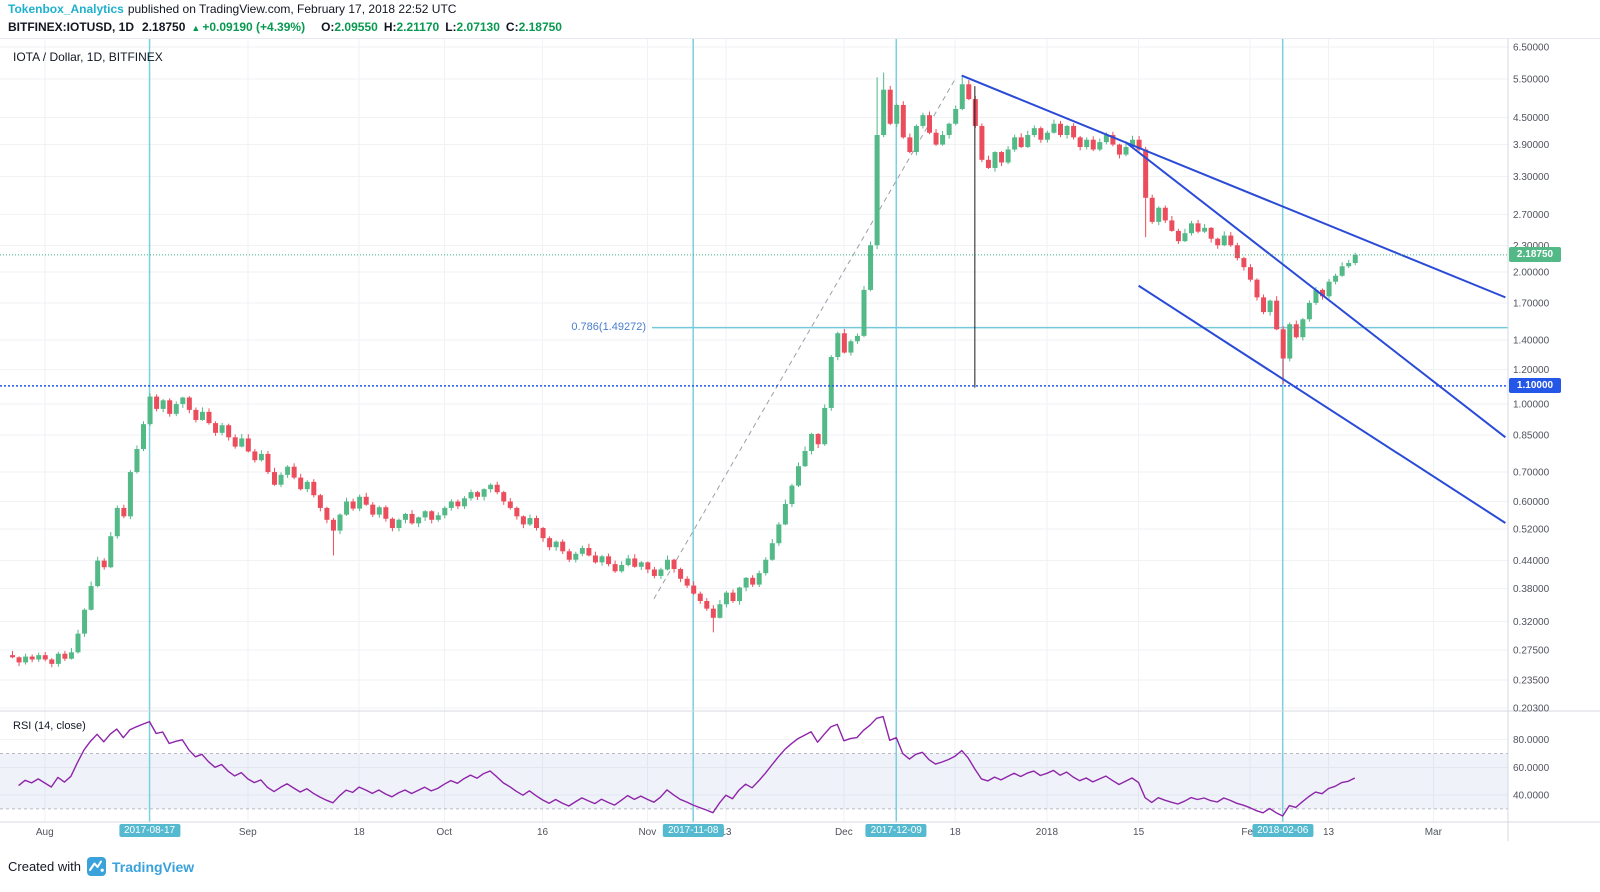 This screenshot has height=892, width=1600. Describe the element at coordinates (1531, 118) in the screenshot. I see `price-axis-label: 4.50000` at that location.